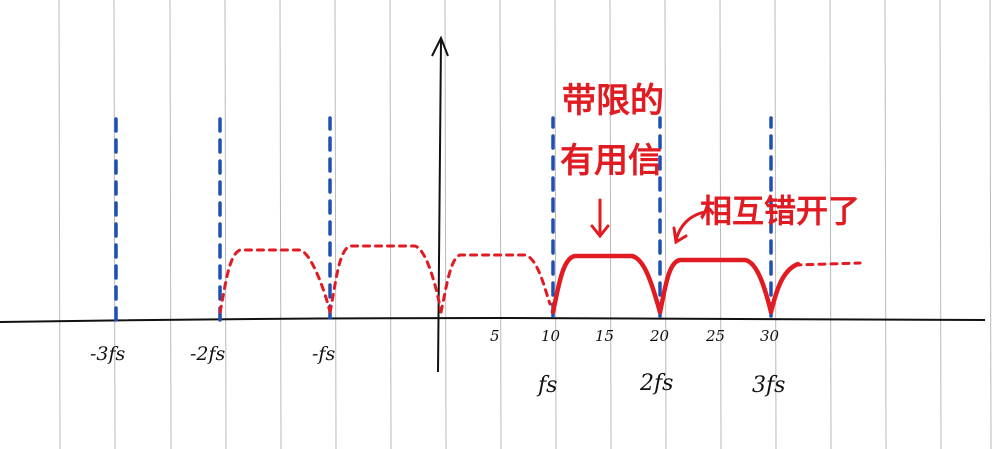 Image resolution: width=1000 pixels, height=449 pixels. I want to click on tick-label-5: 5, so click(495, 336).